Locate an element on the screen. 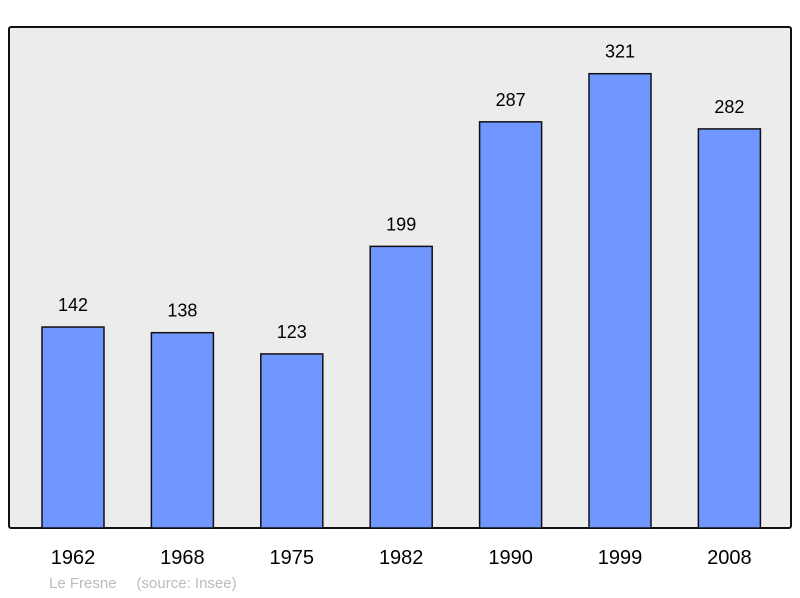 Image resolution: width=800 pixels, height=598 pixels. x-tick-label-1982: 1982 is located at coordinates (401, 558).